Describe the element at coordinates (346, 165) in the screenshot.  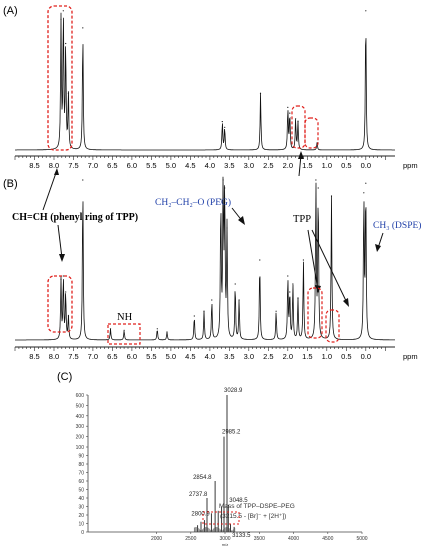
I see `tick-label-a: 0.5` at that location.